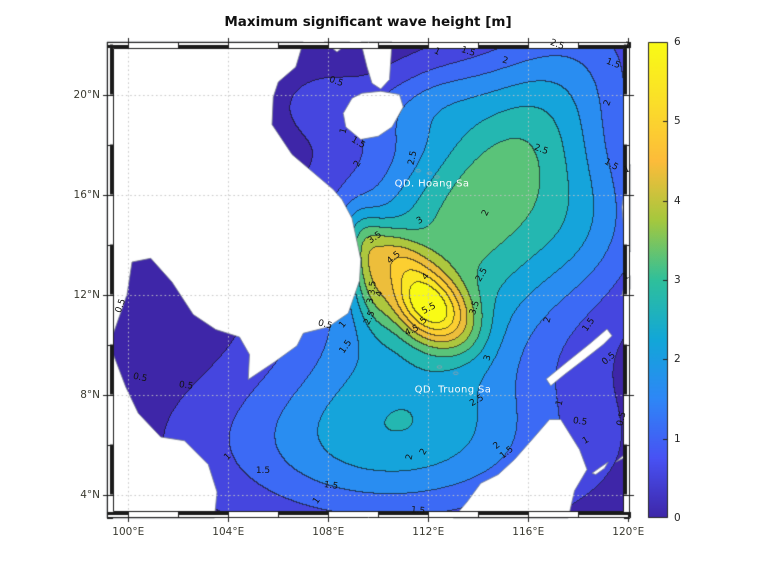 Image resolution: width=778 pixels, height=583 pixels. What do you see at coordinates (677, 280) in the screenshot?
I see `colorbar-tick-label: 3` at bounding box center [677, 280].